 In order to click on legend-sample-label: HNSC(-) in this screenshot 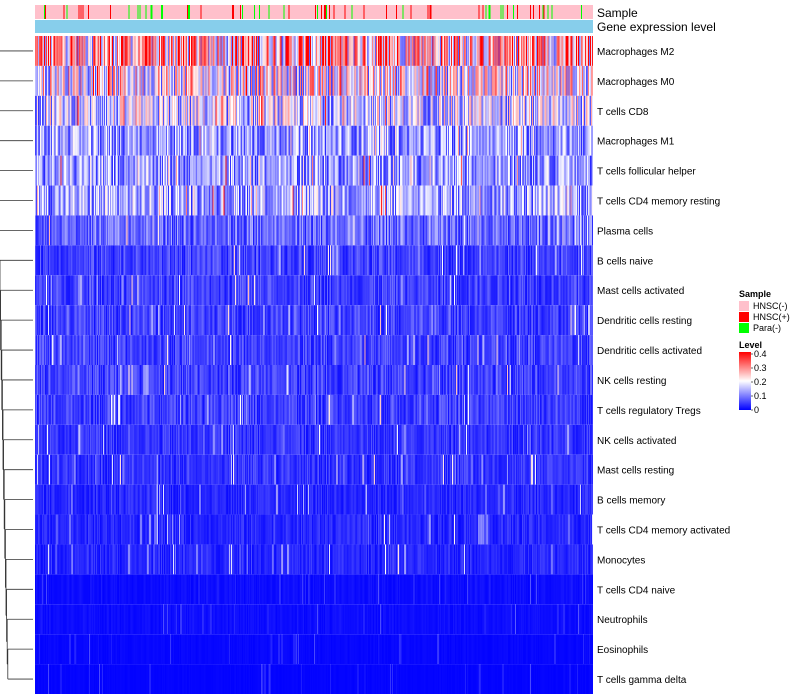, I will do `click(770, 306)`.